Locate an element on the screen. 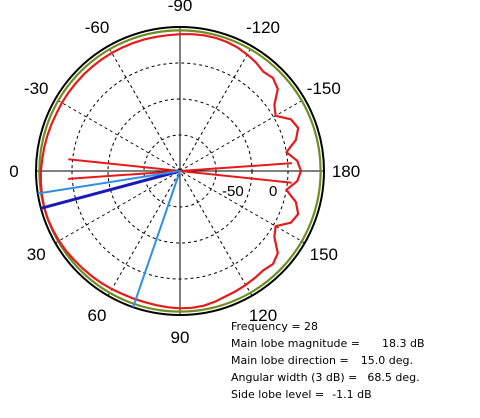  side-lobe-value: -1.1 dB is located at coordinates (352, 394).